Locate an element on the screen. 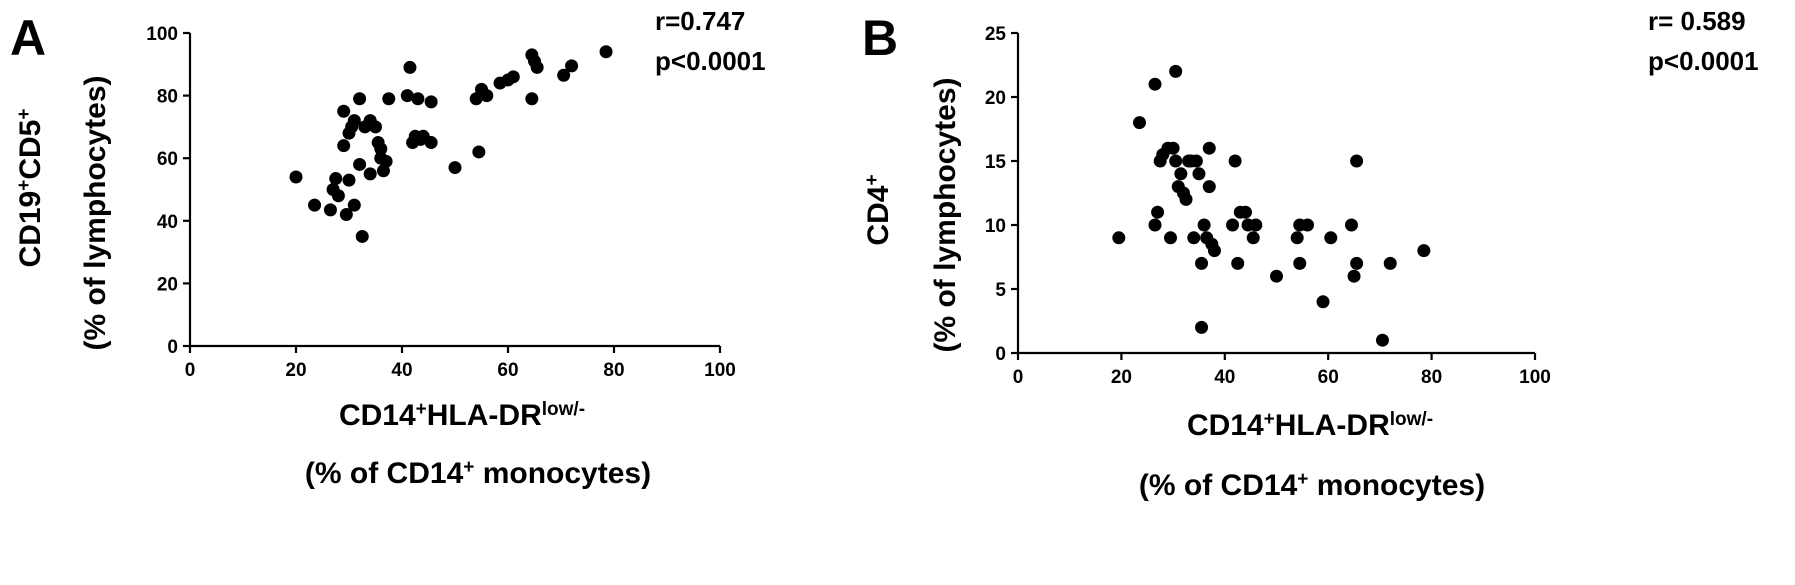 This screenshot has width=1795, height=585. panel-b-xlabel-sup2: low/- is located at coordinates (1411, 419).